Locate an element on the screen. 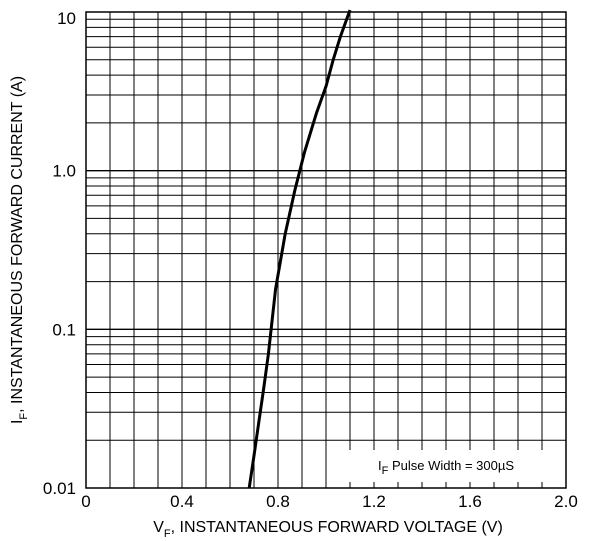 Image resolution: width=590 pixels, height=541 pixels. x-tick-label: 0.4 is located at coordinates (182, 501).